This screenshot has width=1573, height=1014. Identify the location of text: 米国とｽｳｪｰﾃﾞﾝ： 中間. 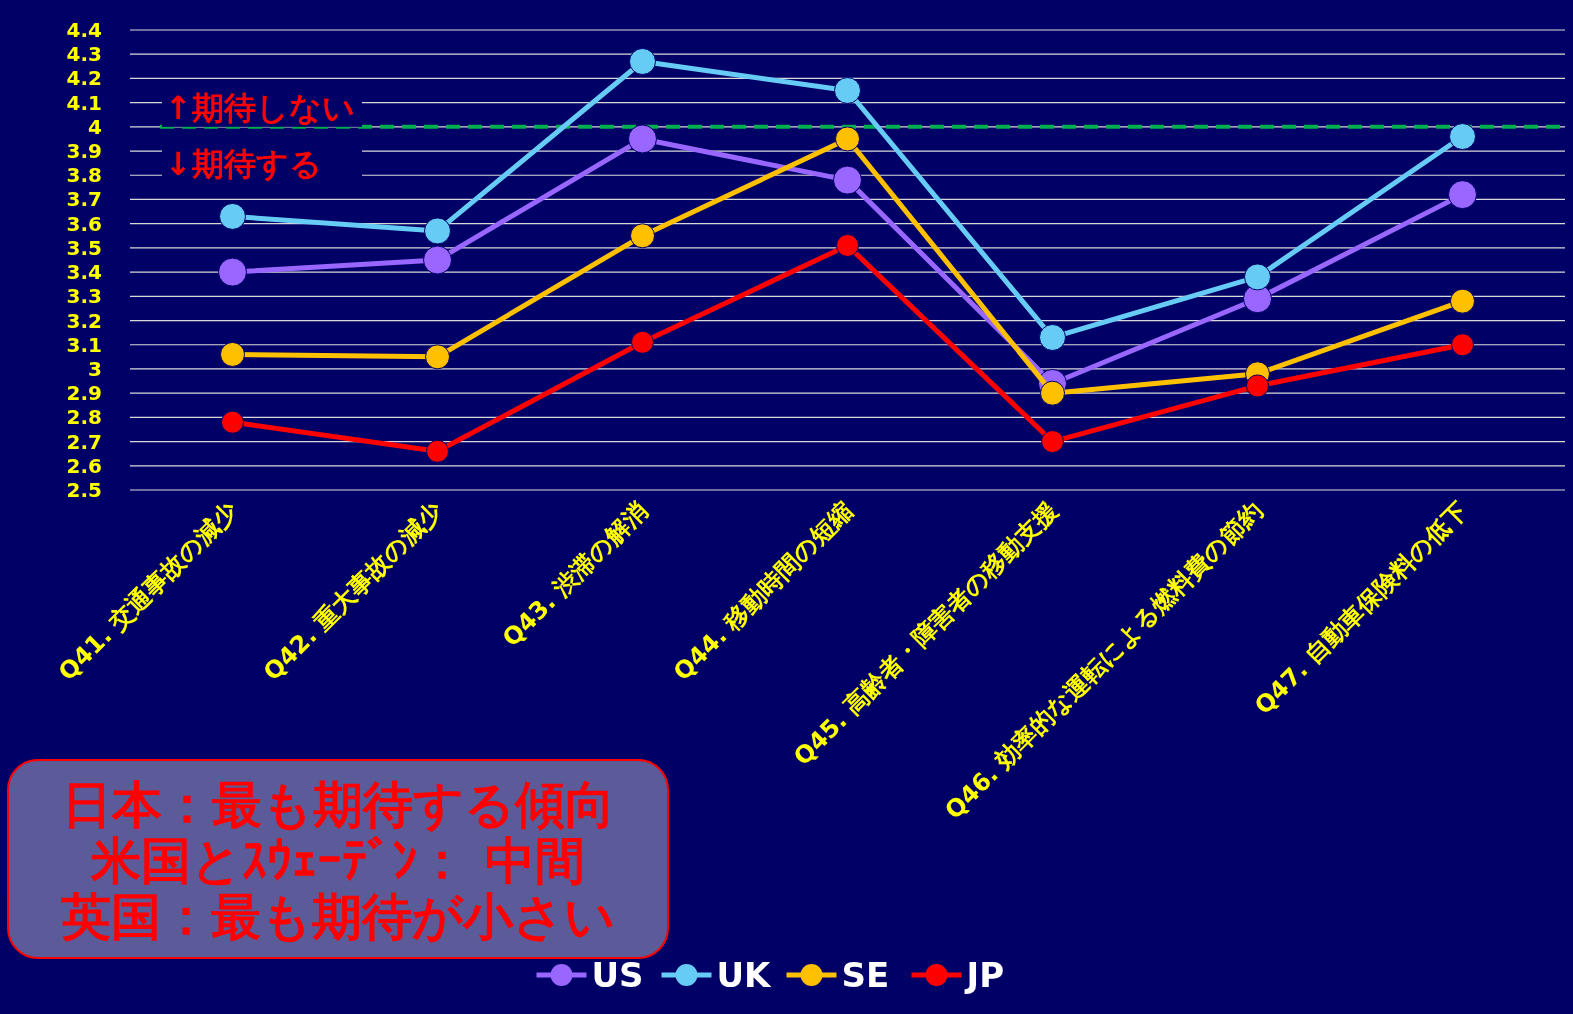
(337, 861).